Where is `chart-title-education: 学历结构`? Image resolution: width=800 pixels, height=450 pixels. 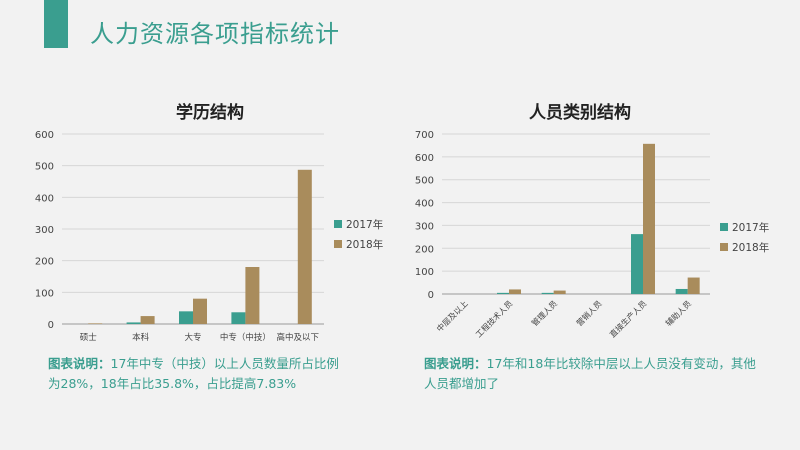
chart-title-education: 学历结构 is located at coordinates (210, 113).